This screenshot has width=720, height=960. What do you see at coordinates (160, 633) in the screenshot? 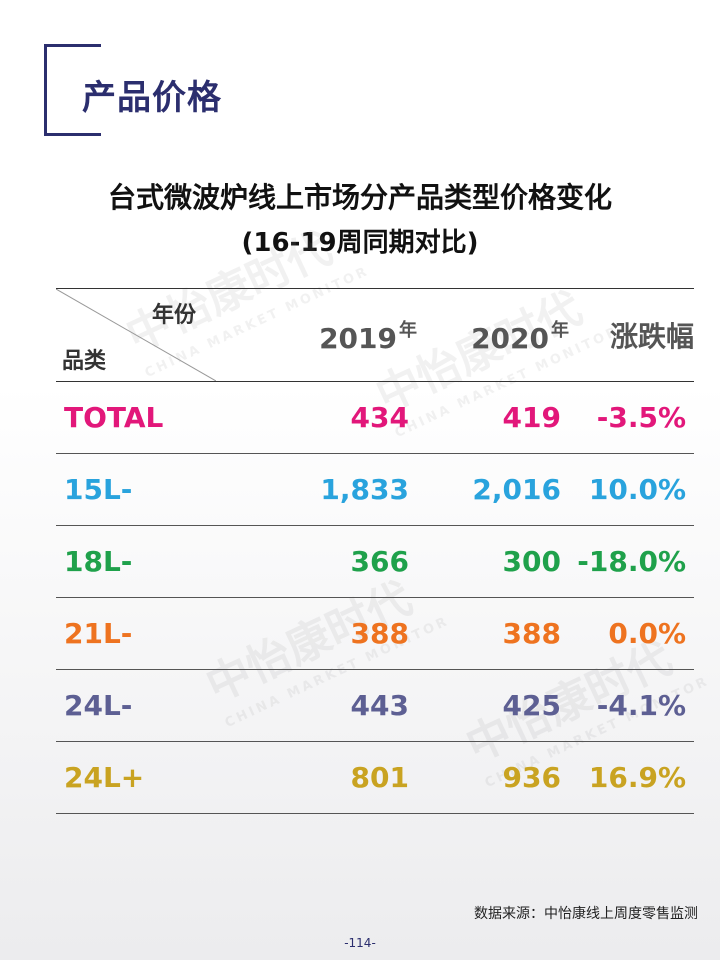
I see `category-cell: 21L-` at bounding box center [160, 633].